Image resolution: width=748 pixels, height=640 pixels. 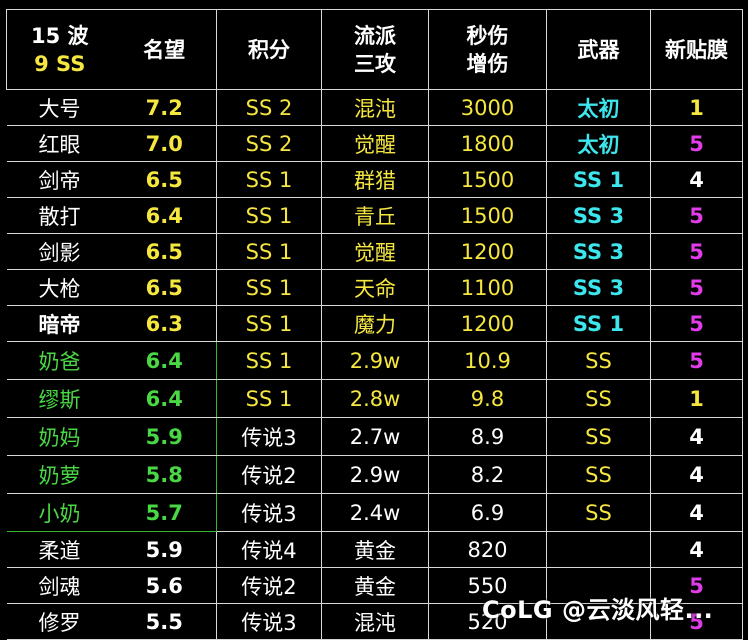 I want to click on header-sect: 流派 三攻, so click(x=375, y=49).